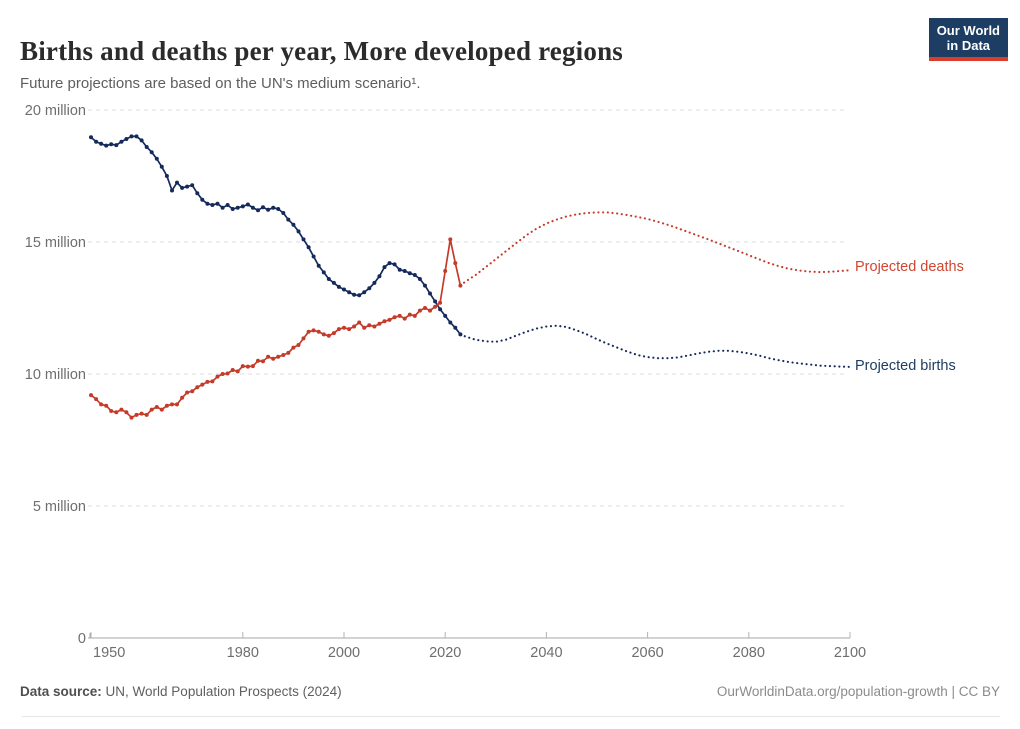  I want to click on y-axis-tick-label: 0, so click(82, 639).